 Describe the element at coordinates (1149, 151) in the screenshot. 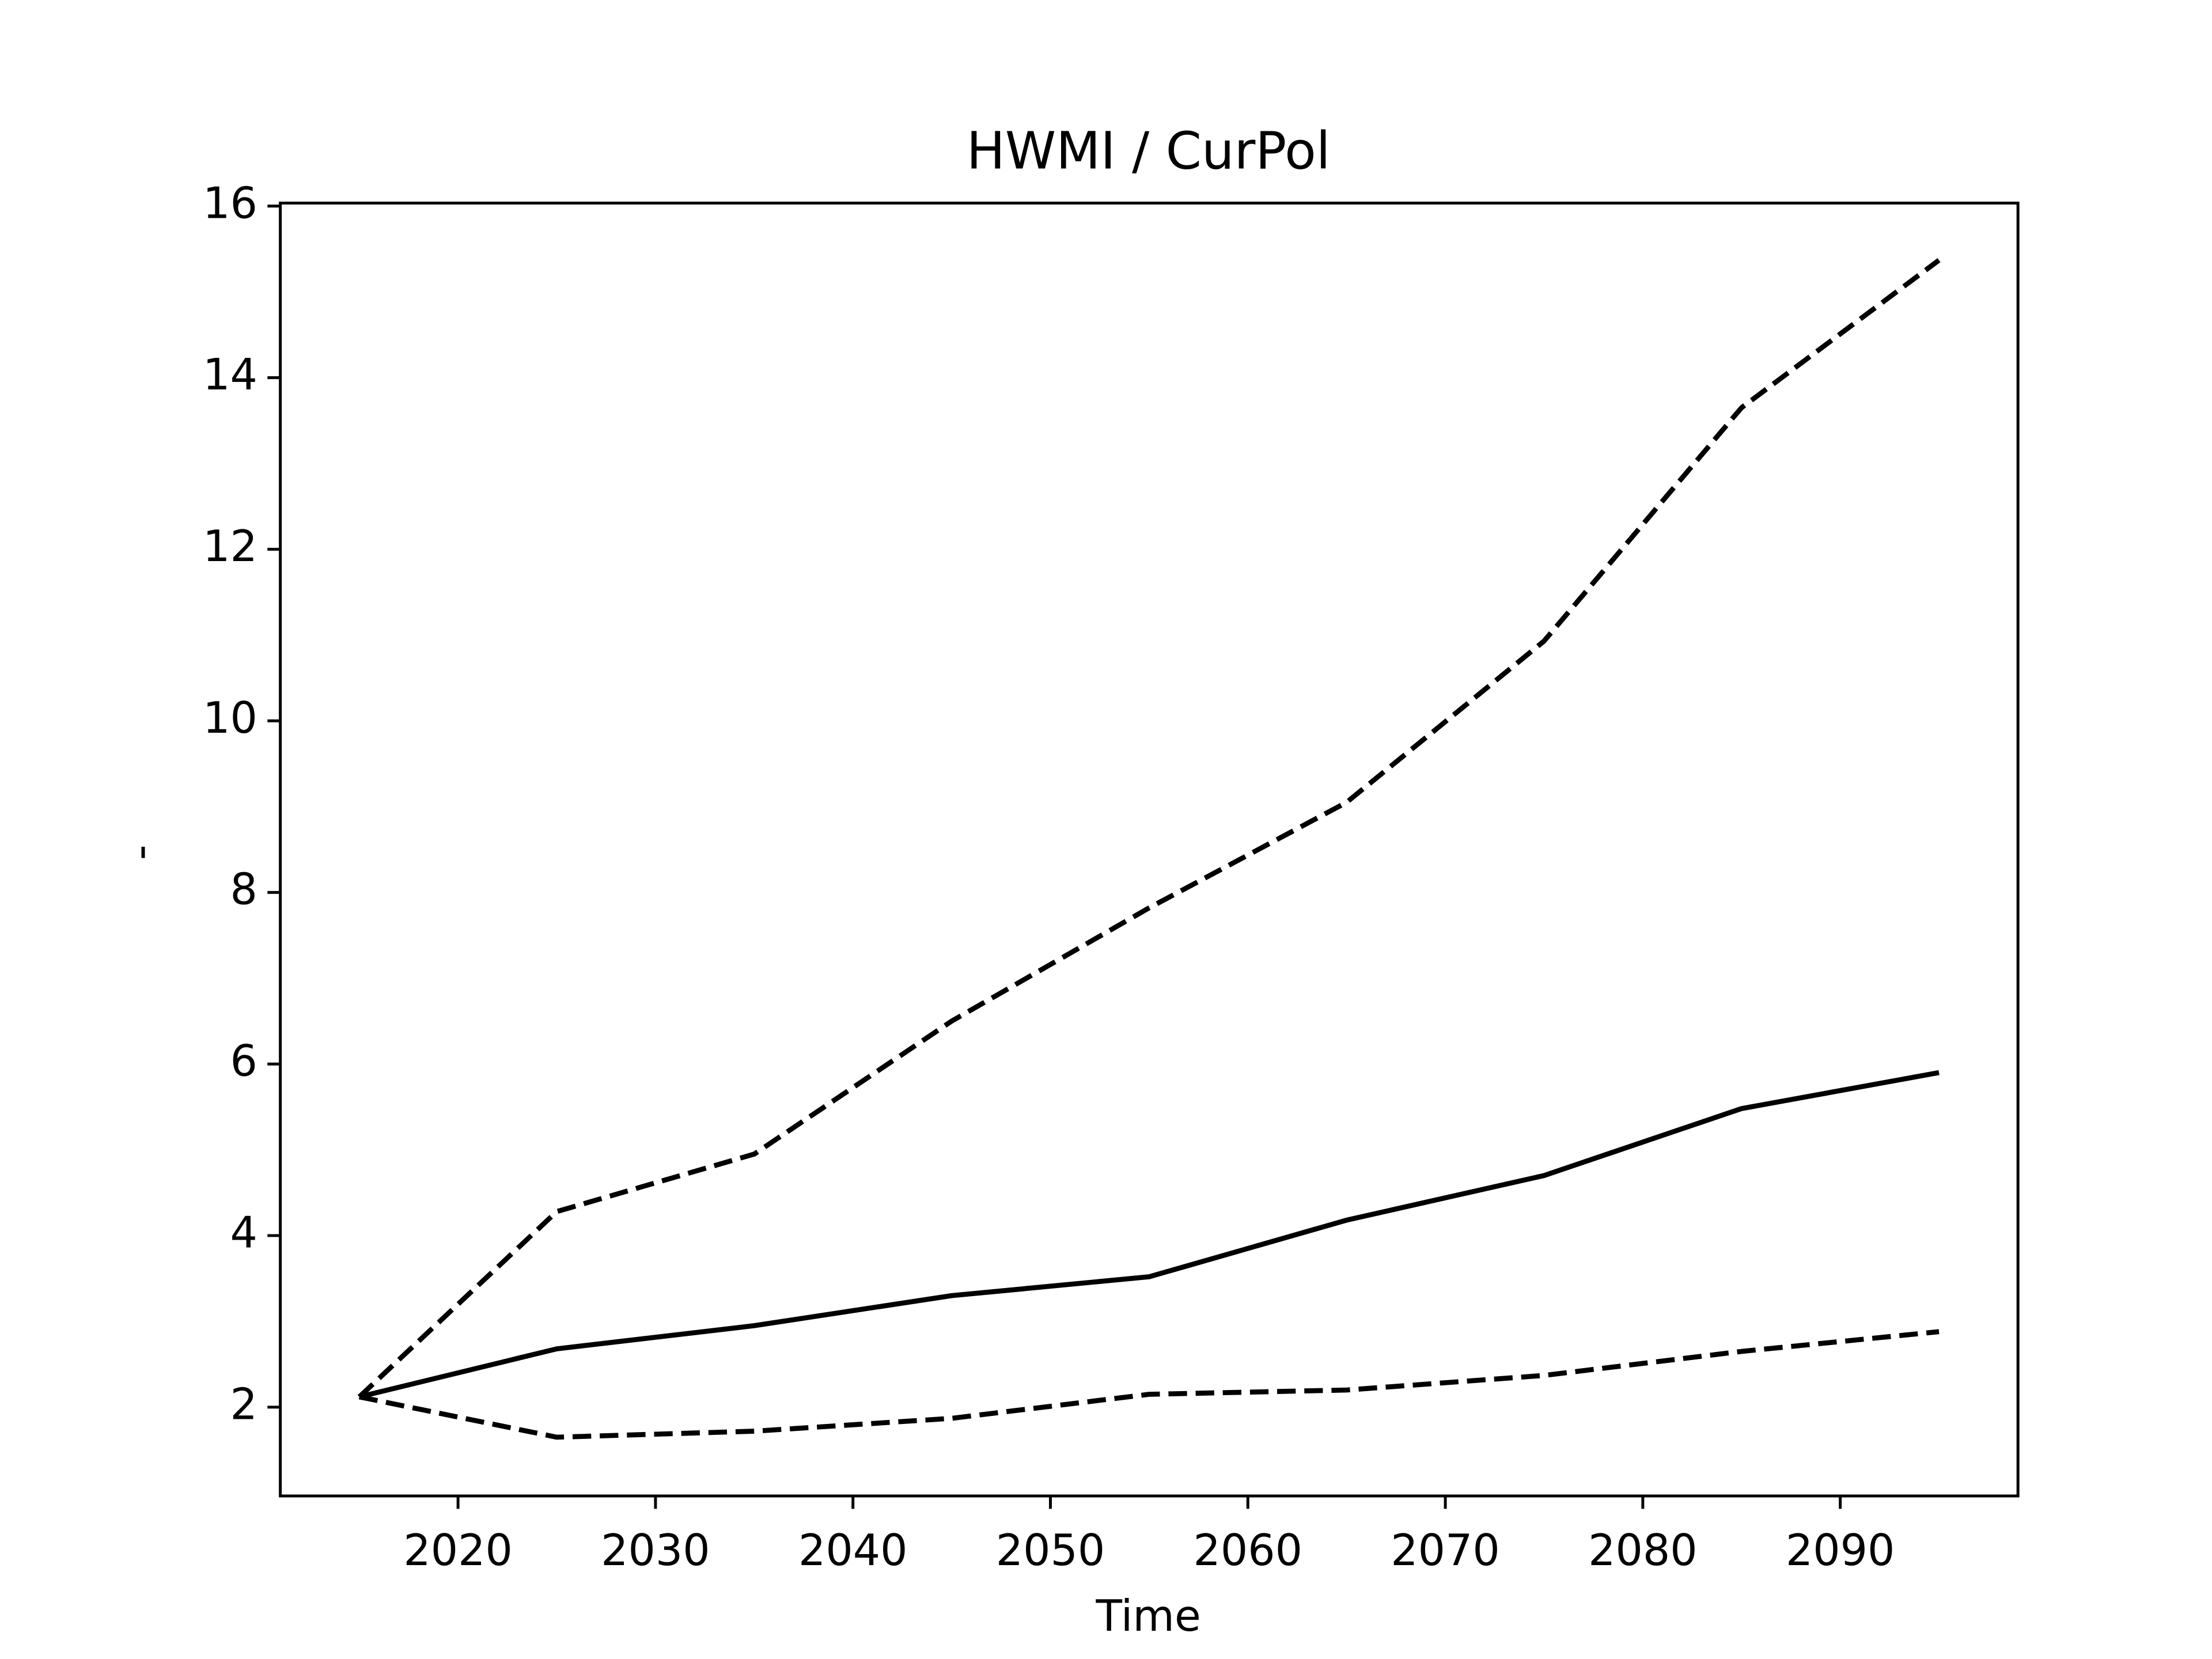

I see `chart-title: HWMI / CurPol` at that location.